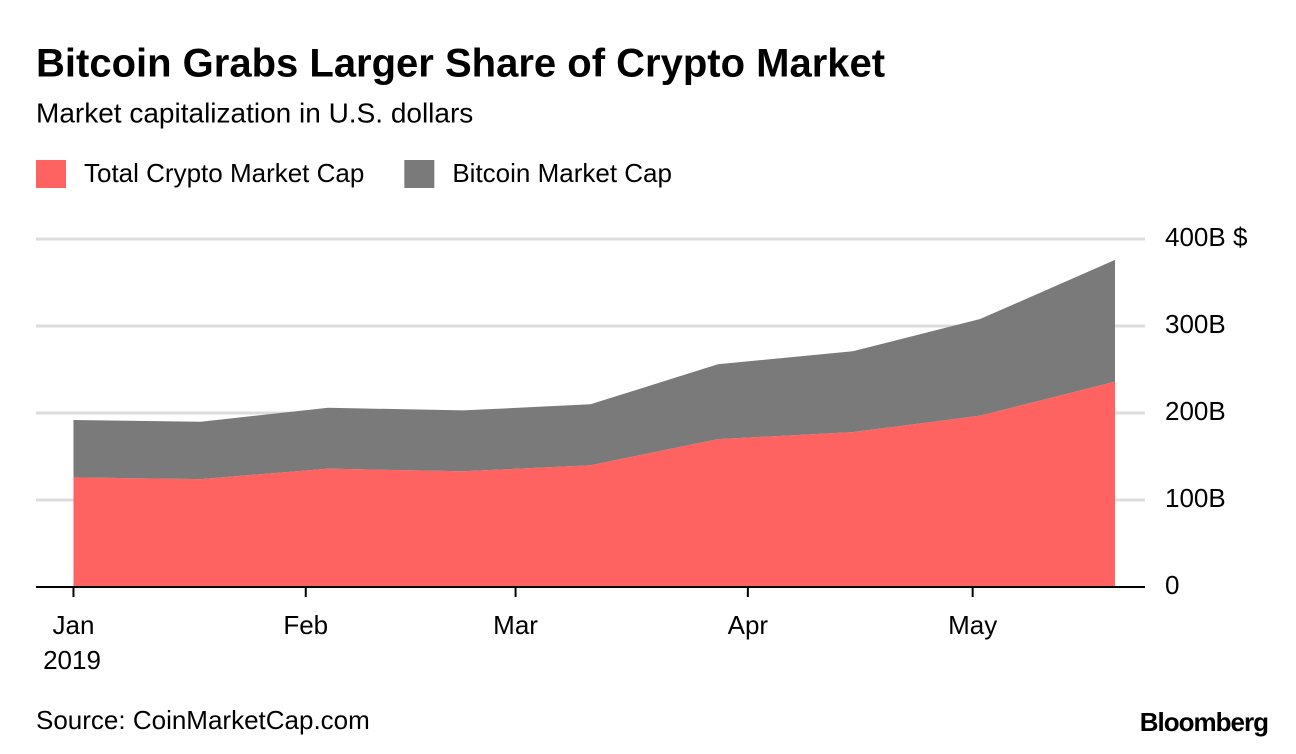 Image resolution: width=1296 pixels, height=754 pixels. What do you see at coordinates (748, 625) in the screenshot?
I see `x-tick-label: Apr` at bounding box center [748, 625].